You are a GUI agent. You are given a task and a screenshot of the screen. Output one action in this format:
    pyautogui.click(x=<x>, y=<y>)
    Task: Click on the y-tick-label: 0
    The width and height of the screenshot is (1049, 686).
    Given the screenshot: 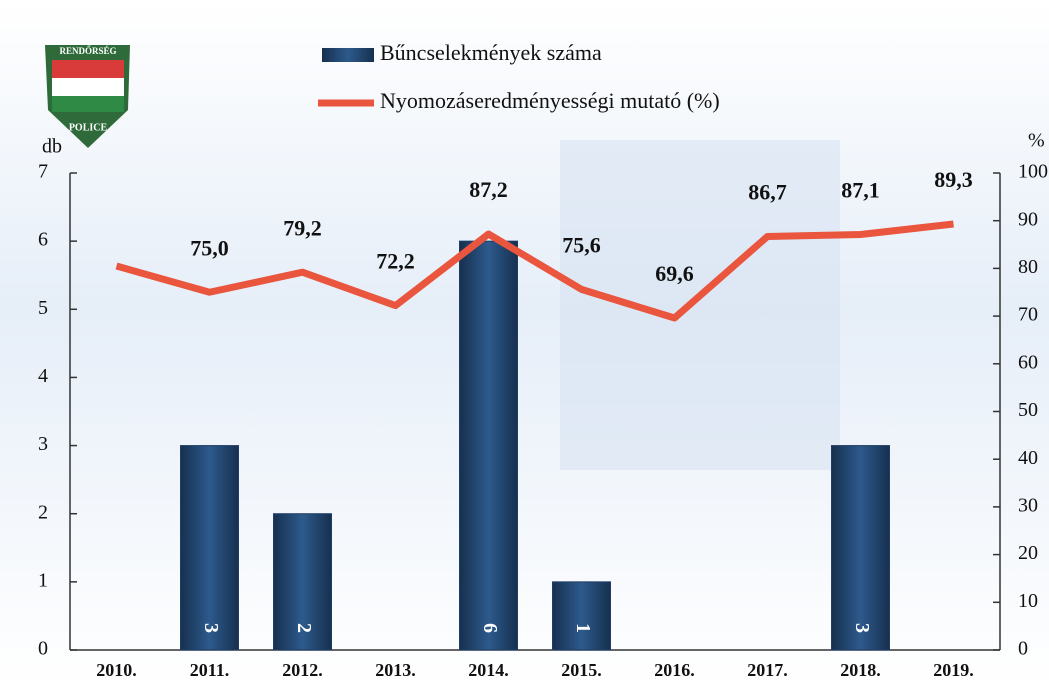 What is the action you would take?
    pyautogui.click(x=43, y=649)
    